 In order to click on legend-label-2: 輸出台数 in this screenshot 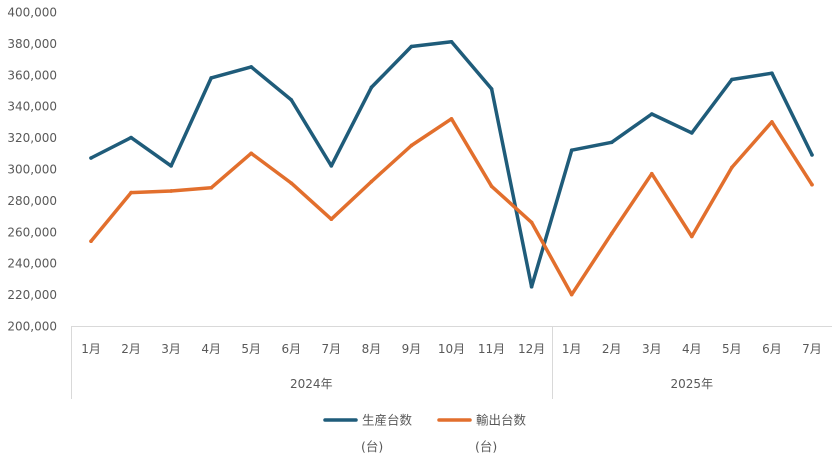, I will do `click(501, 420)`.